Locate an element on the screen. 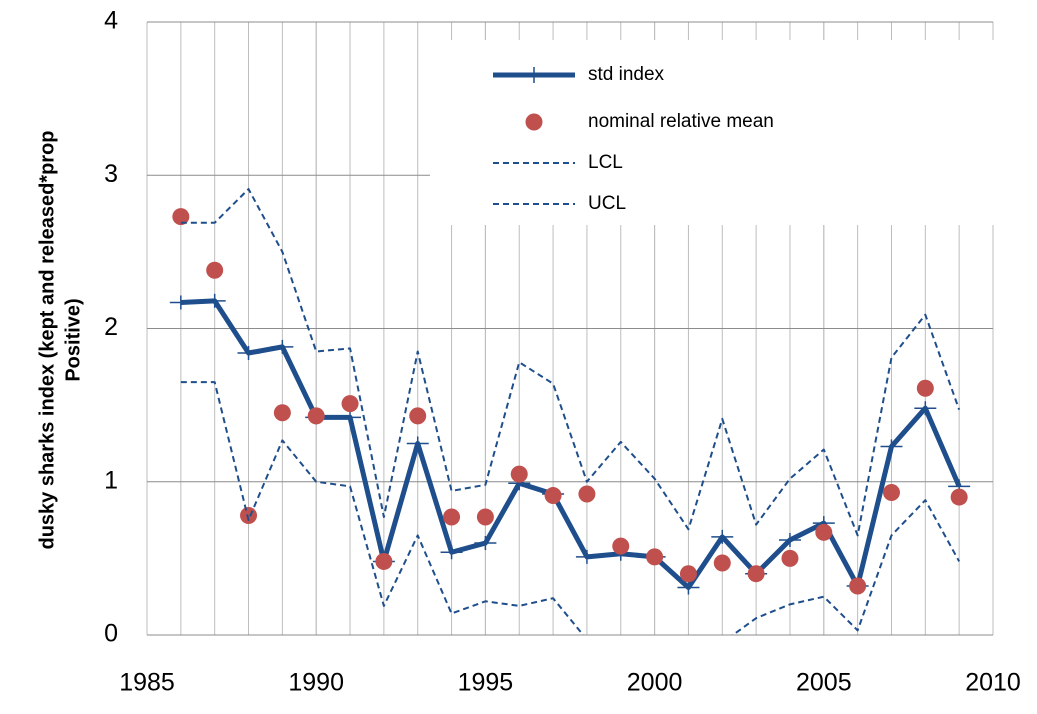 The height and width of the screenshot is (714, 1037). x-tick-label: 2010 is located at coordinates (993, 683).